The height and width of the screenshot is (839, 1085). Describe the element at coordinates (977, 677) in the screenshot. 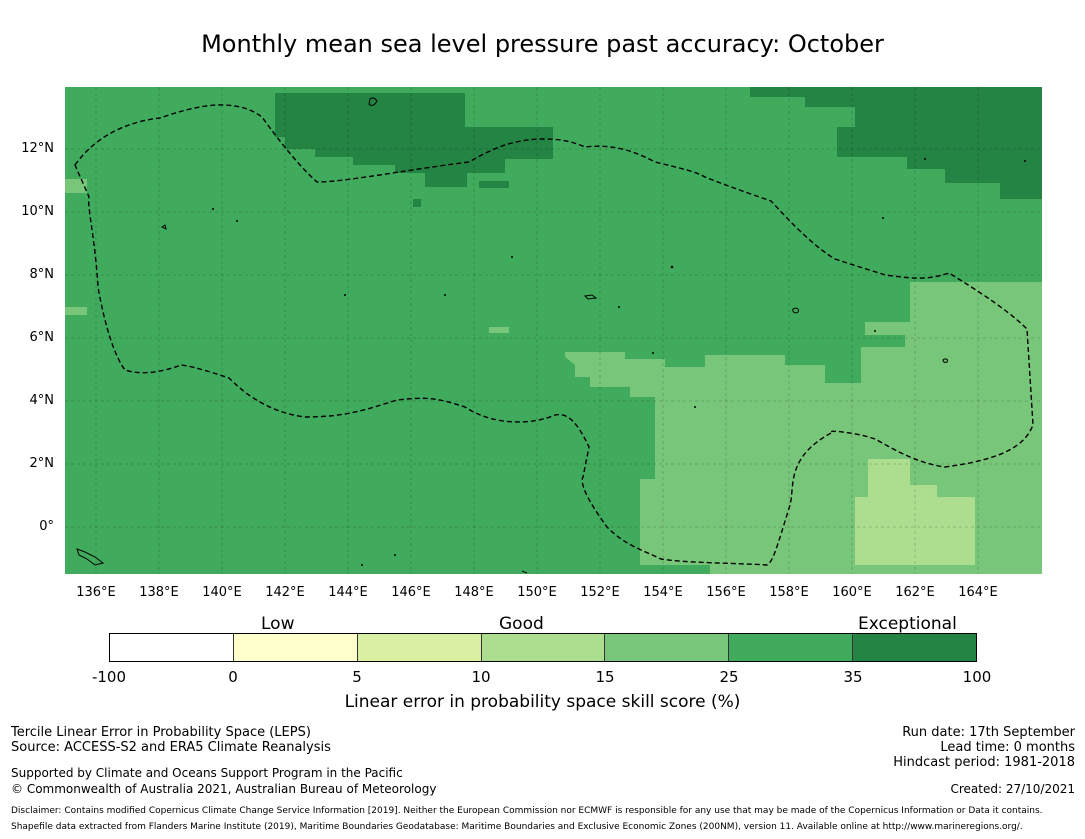

I see `colorbar-tick: 100` at that location.